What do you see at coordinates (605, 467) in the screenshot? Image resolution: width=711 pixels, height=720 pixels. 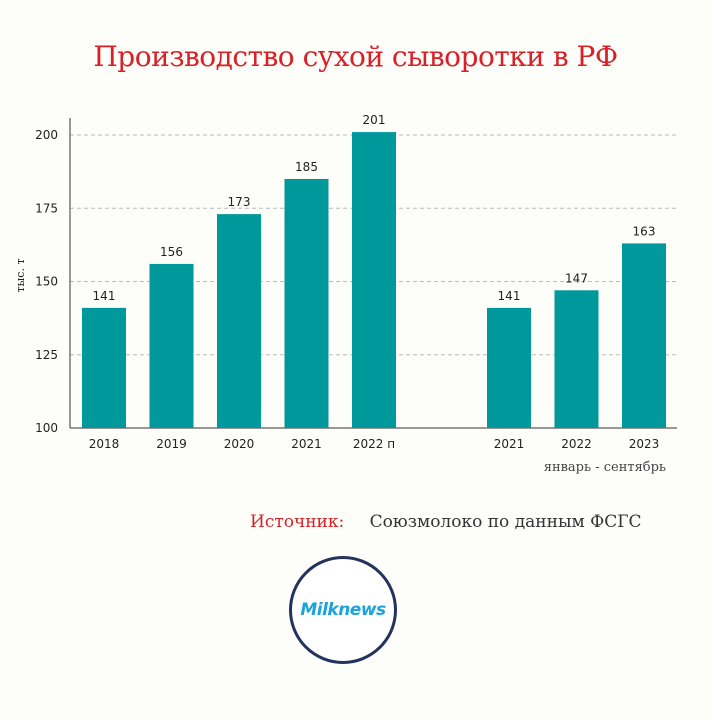 I see `group-sublabel: январь - сентябрь` at bounding box center [605, 467].